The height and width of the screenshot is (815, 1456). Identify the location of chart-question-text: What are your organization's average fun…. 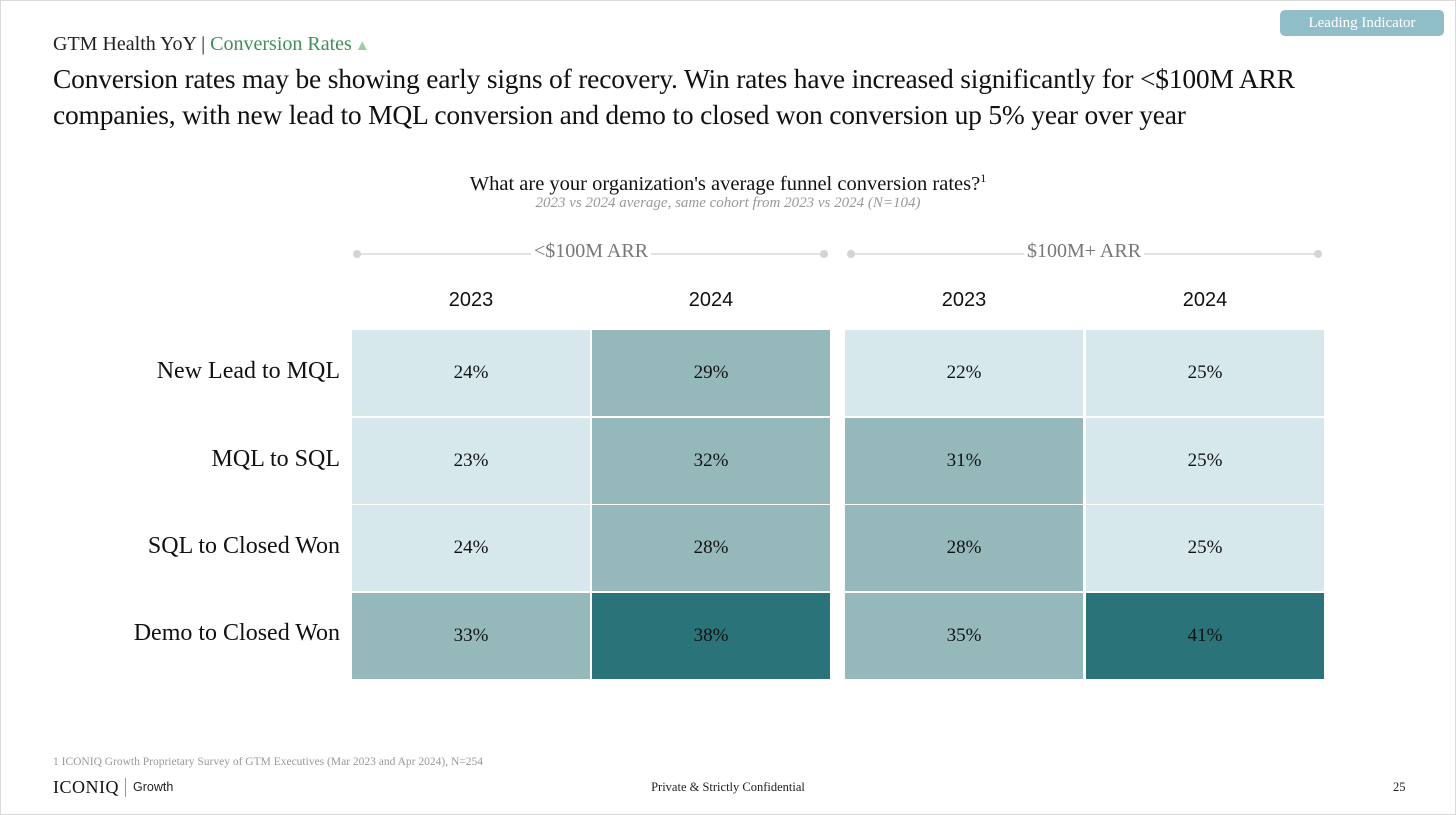
(725, 183).